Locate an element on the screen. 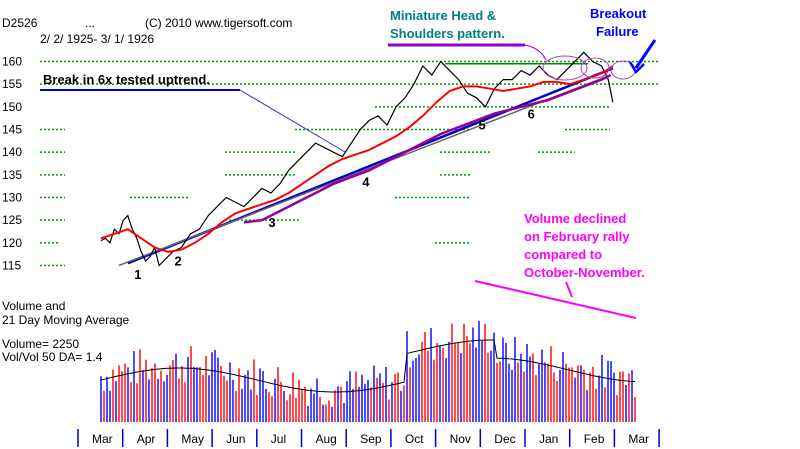 Image resolution: width=800 pixels, height=449 pixels. y-tick-label: 155 is located at coordinates (12, 84).